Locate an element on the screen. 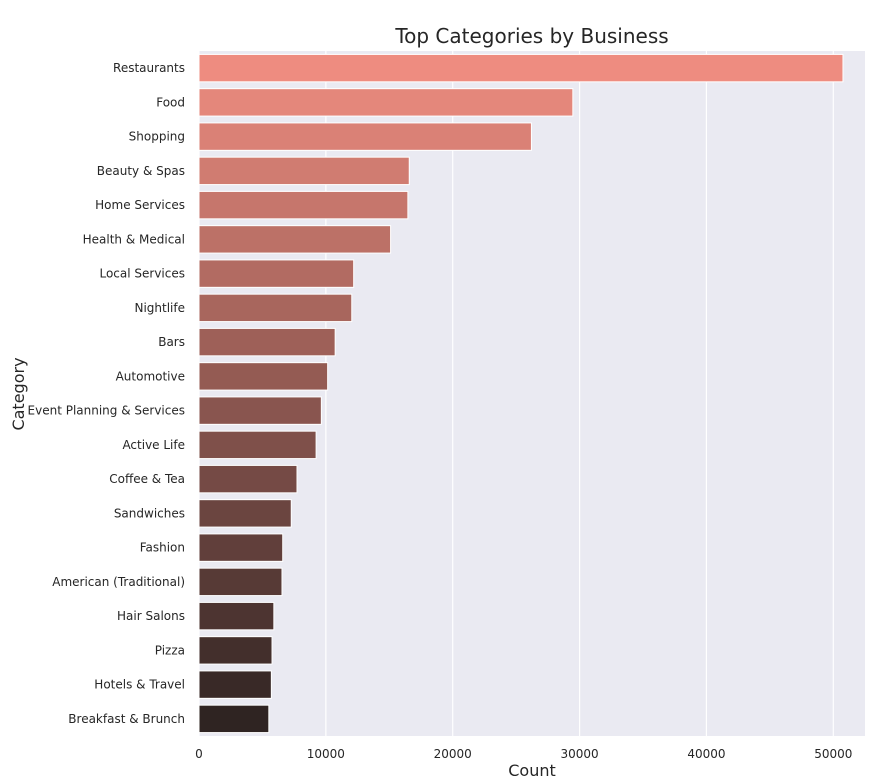 This screenshot has height=778, width=887. y-tick-label: Breakfast & Brunch is located at coordinates (126, 719).